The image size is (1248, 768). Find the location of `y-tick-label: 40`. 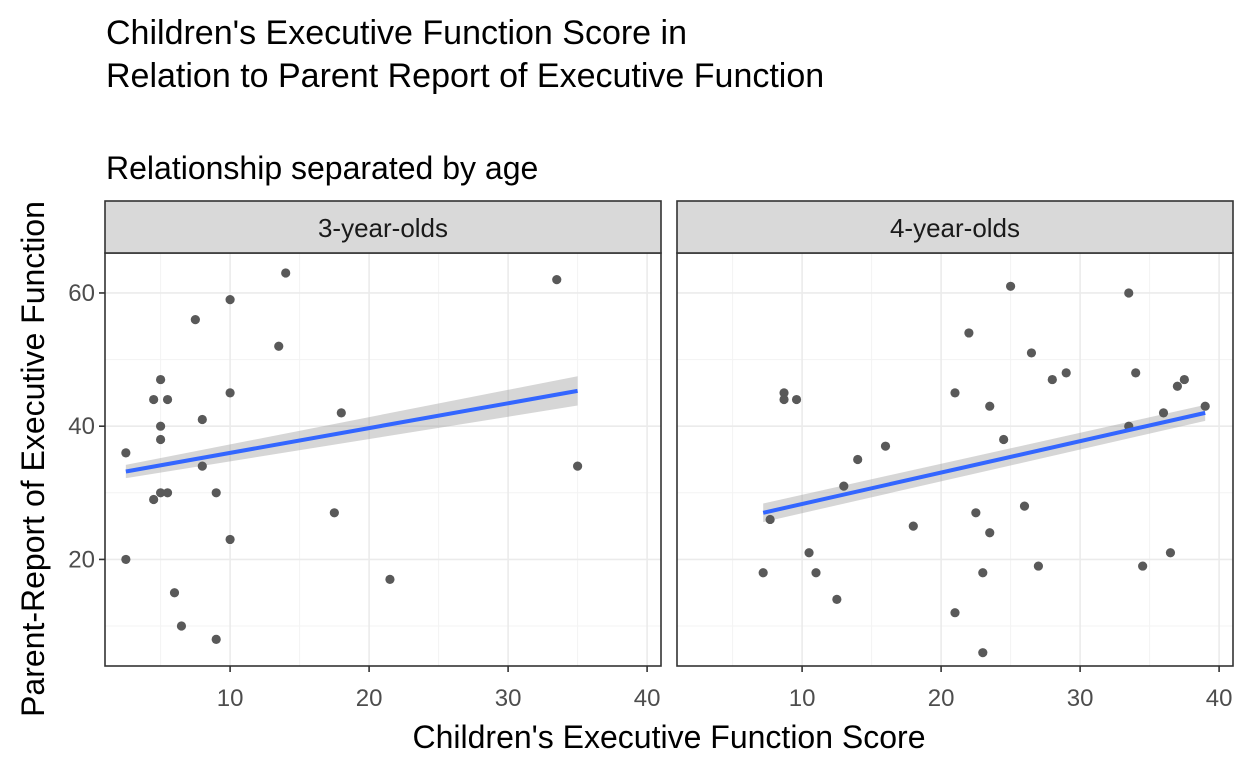

y-tick-label: 40 is located at coordinates (81, 426).